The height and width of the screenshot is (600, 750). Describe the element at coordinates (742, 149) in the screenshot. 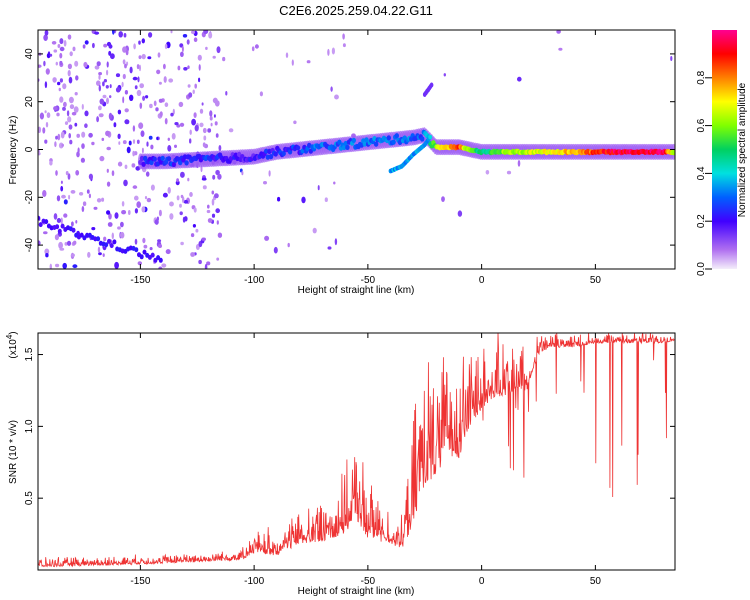

I see `colorbar-label: Normalized spectral amplitude` at that location.